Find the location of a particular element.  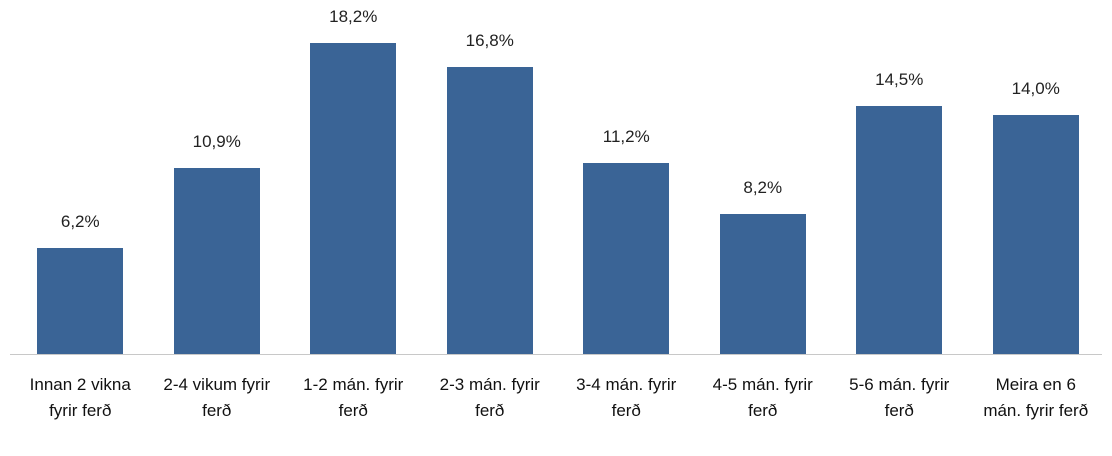

value-label: 11,2% is located at coordinates (626, 136).